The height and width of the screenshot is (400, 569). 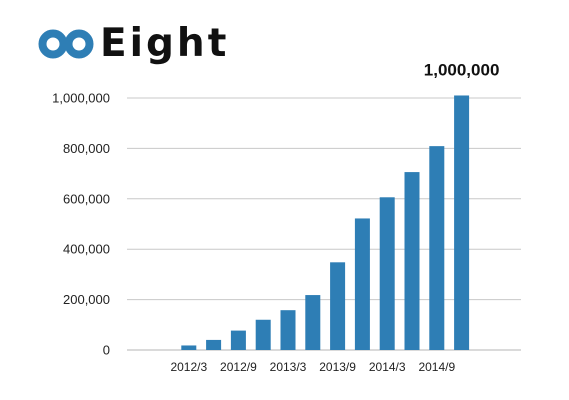 I want to click on y-tick-label: 400,000, so click(x=86, y=249).